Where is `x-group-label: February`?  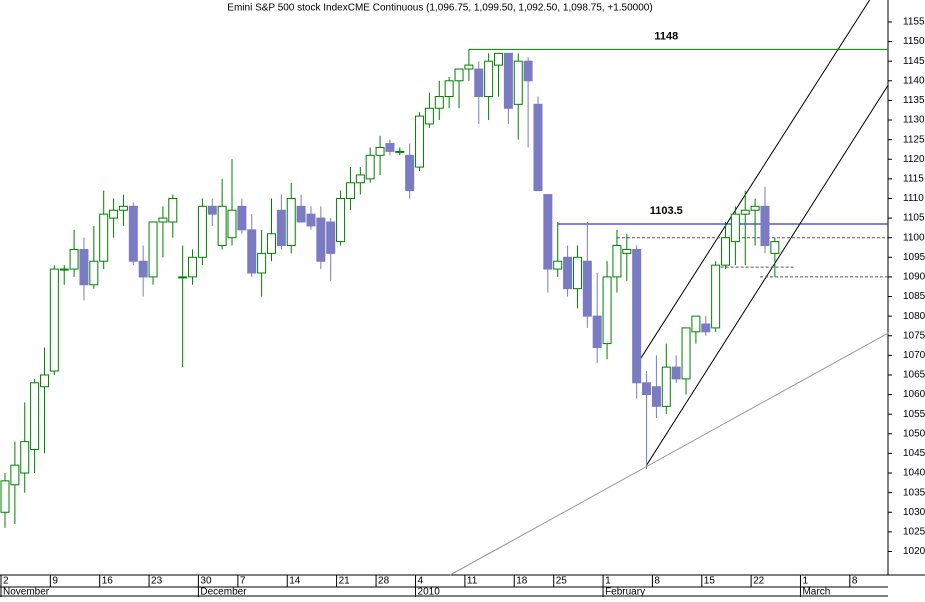 x-group-label: February is located at coordinates (625, 592).